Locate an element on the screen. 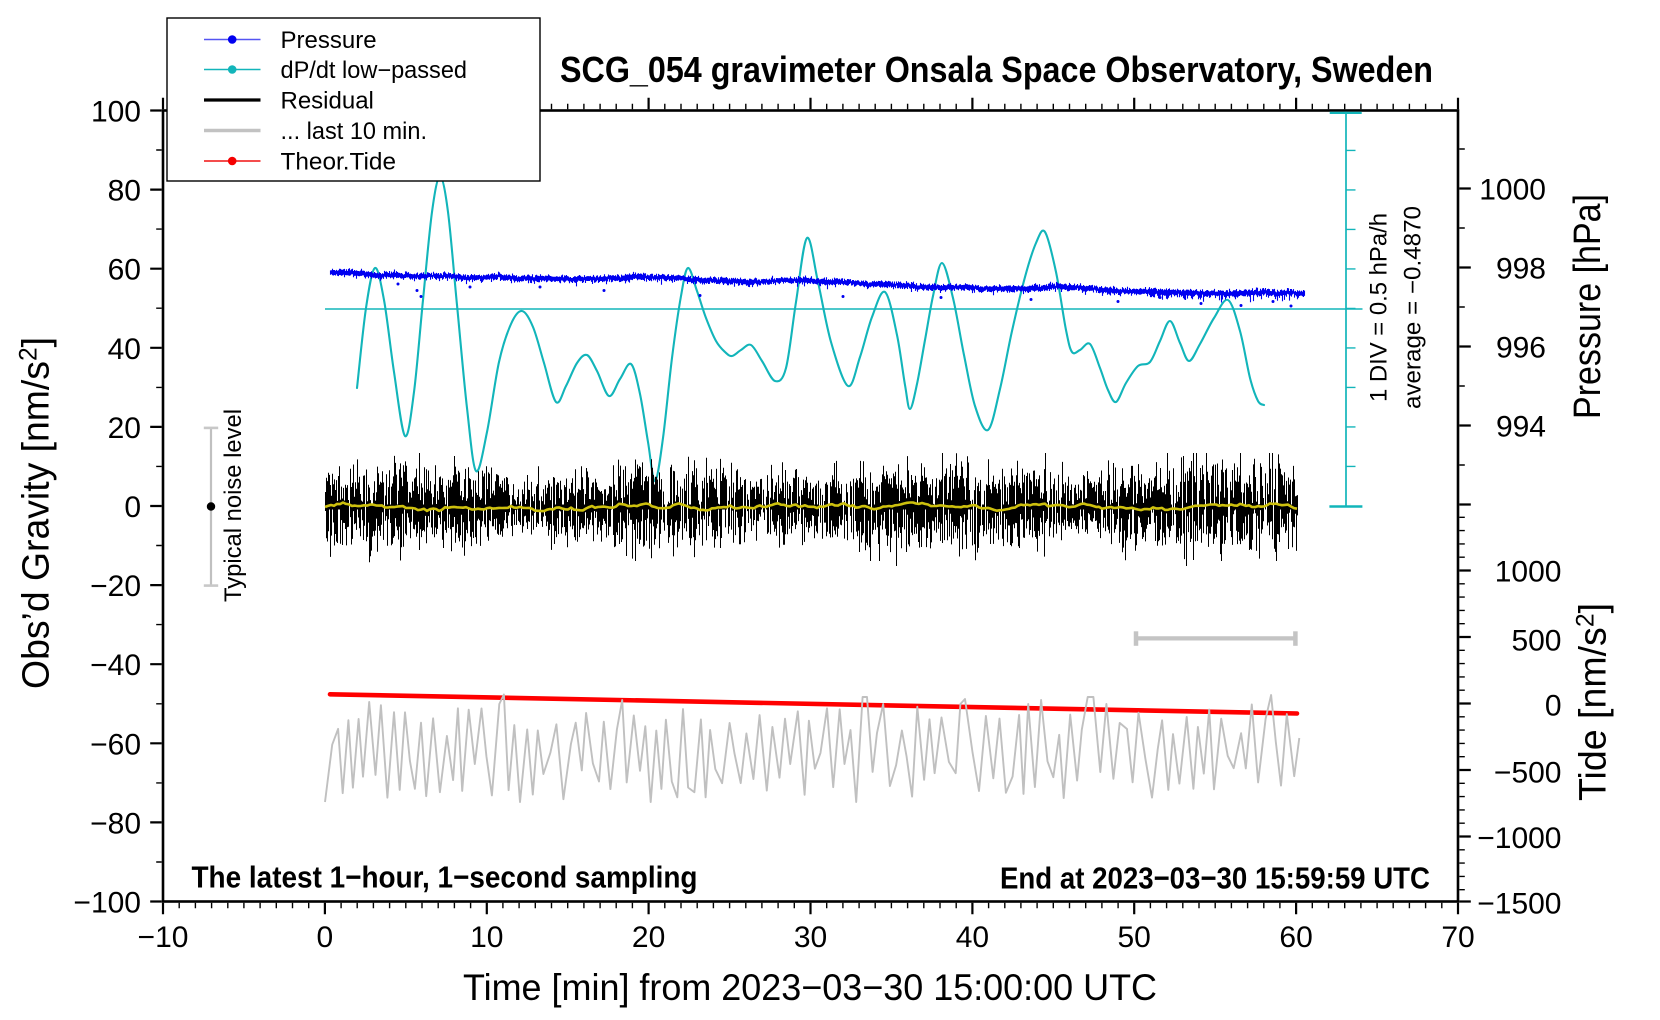  svg-text: −40 is located at coordinates (115, 665).